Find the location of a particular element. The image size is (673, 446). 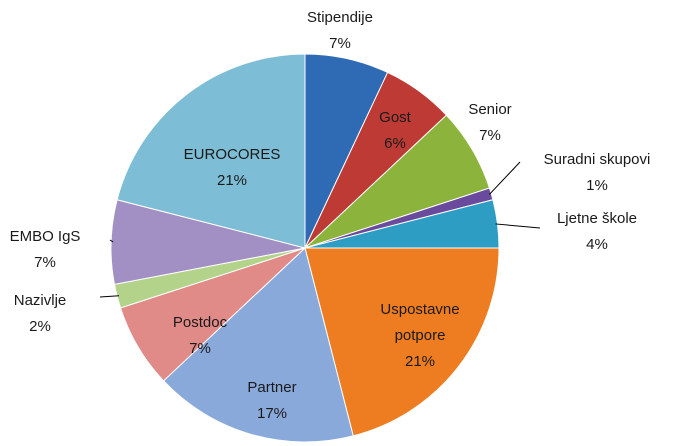

slice-label: Postdoc is located at coordinates (200, 322).